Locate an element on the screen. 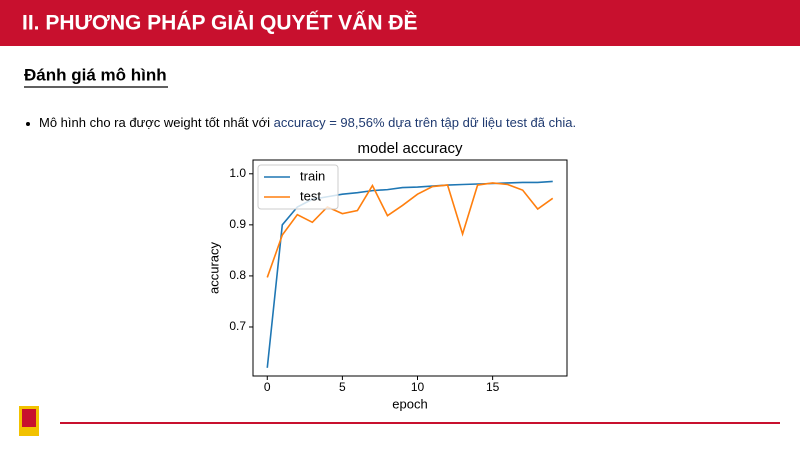  bullet-dot is located at coordinates (28, 124).